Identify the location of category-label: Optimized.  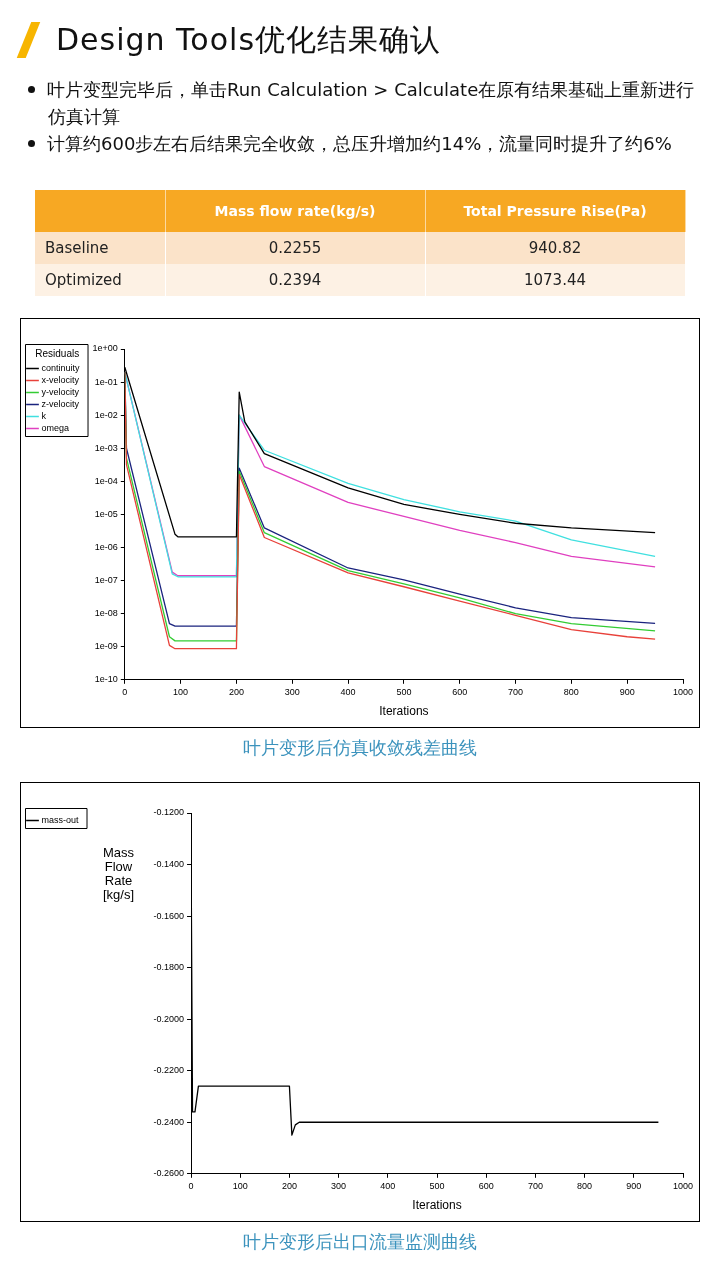
(100, 280).